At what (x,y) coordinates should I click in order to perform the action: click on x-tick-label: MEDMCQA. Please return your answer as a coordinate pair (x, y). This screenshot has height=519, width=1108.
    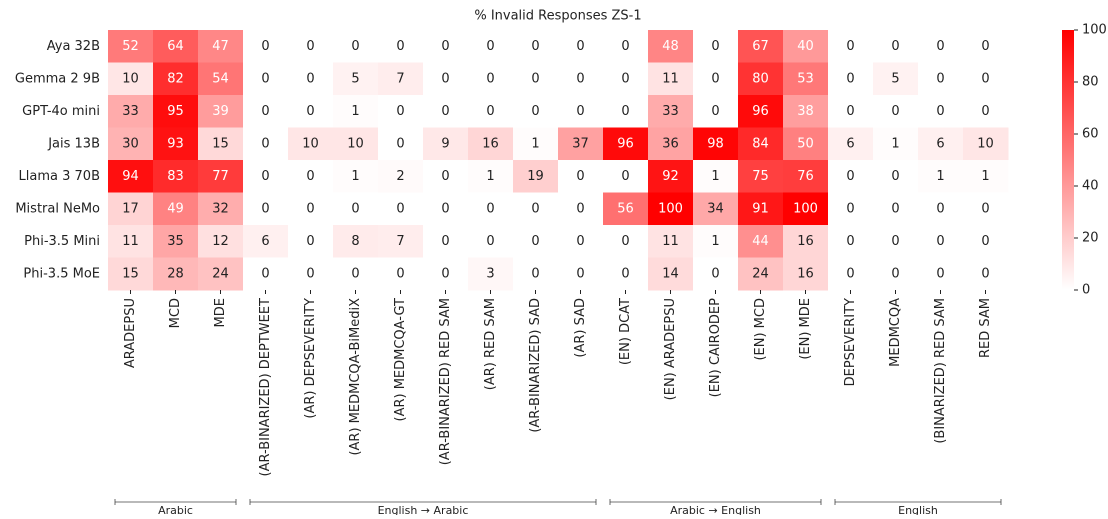
    Looking at the image, I should click on (895, 332).